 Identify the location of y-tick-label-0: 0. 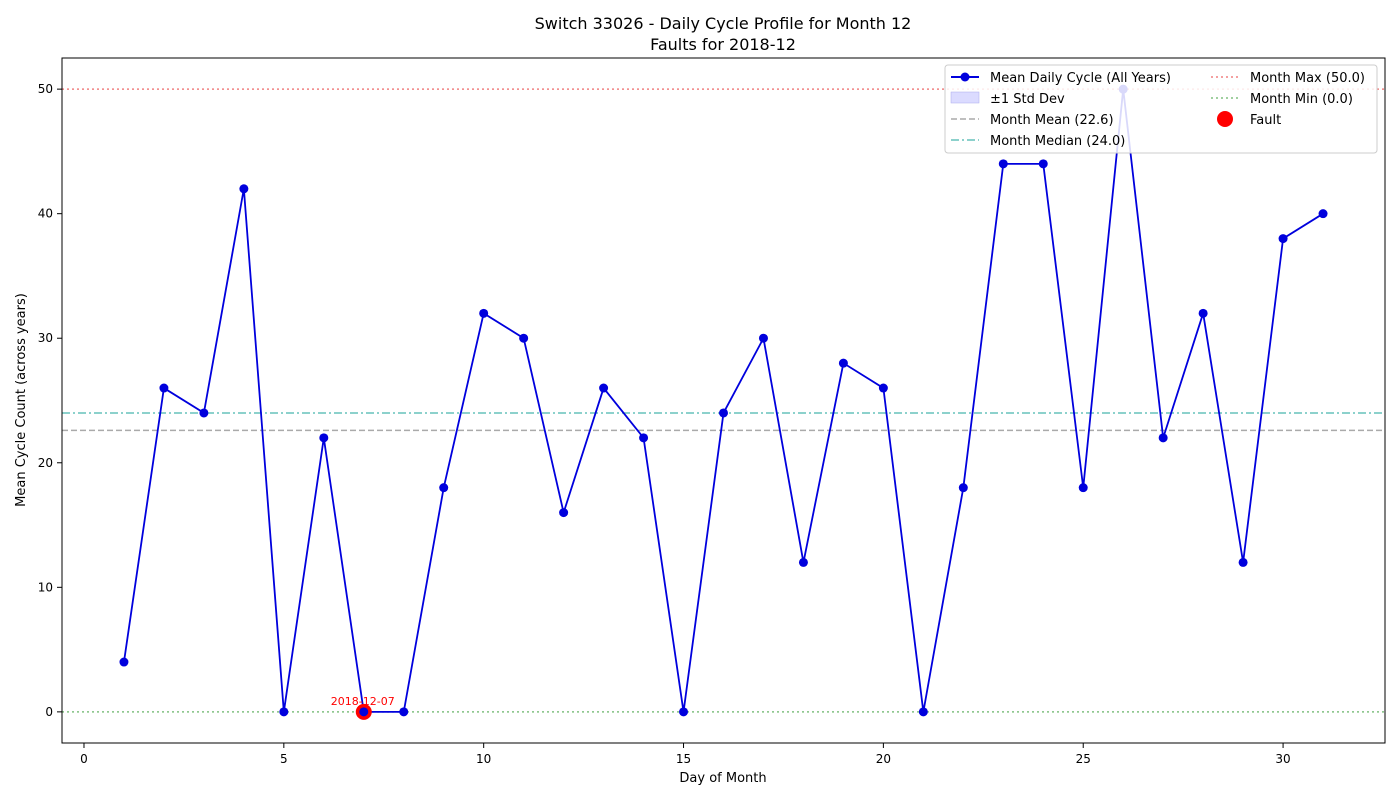
(49, 712).